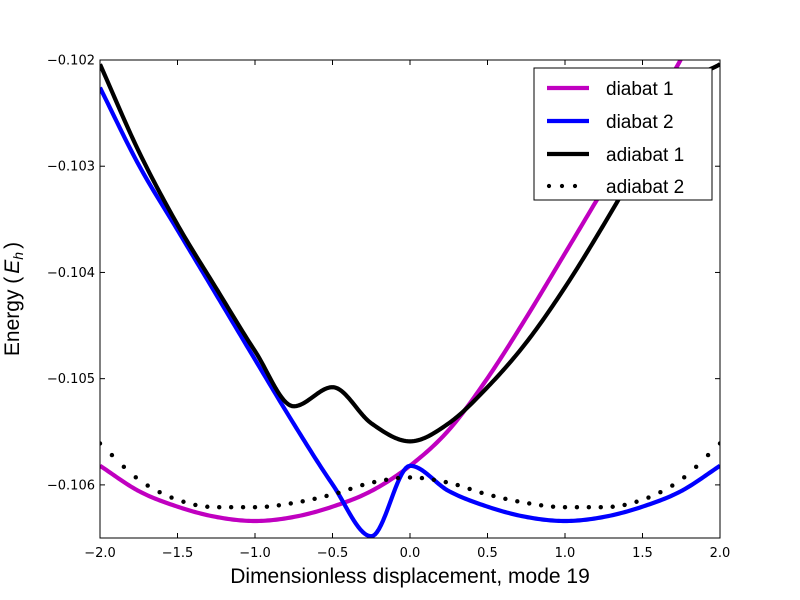 The height and width of the screenshot is (600, 800). I want to click on y-tick-label: −0.105, so click(71, 379).